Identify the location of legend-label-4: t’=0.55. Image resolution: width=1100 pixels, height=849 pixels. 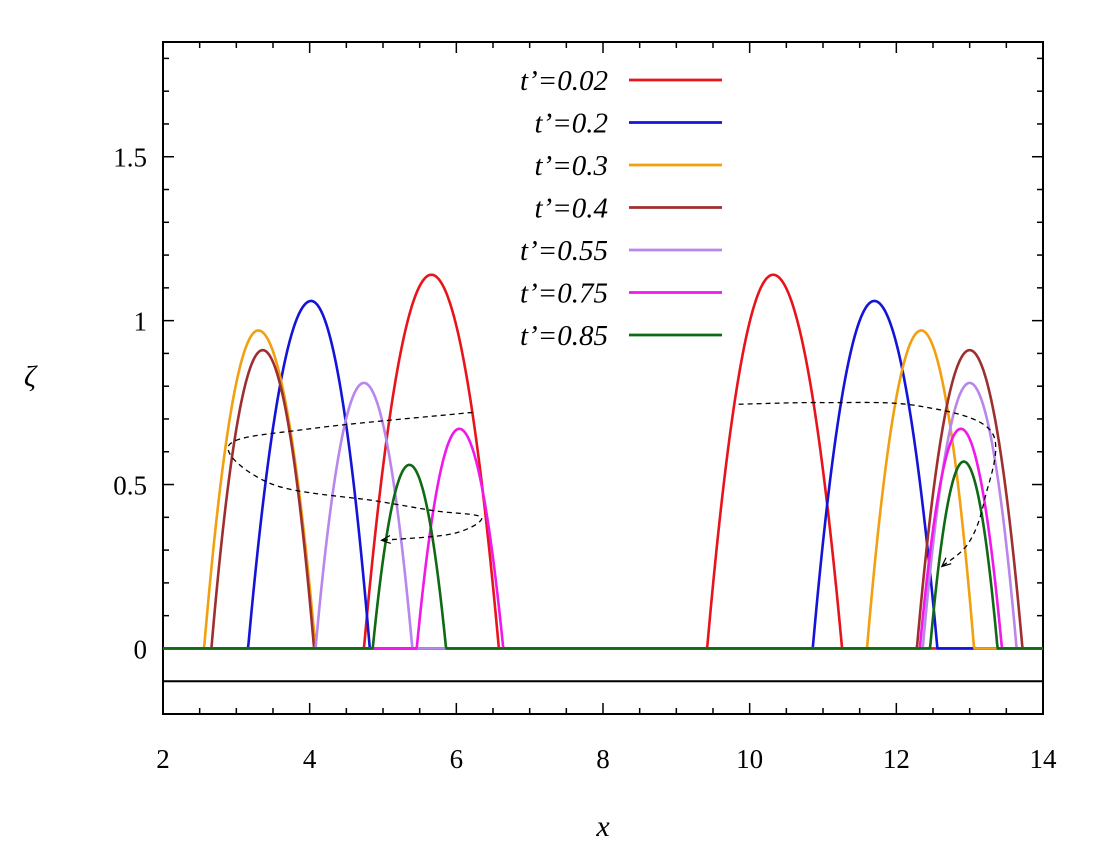
(564, 251).